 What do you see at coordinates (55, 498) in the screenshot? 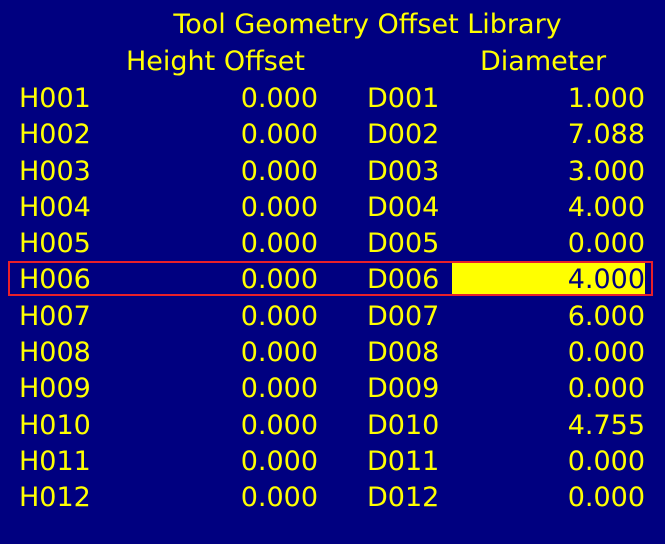
I see `height-offset-id: H012` at bounding box center [55, 498].